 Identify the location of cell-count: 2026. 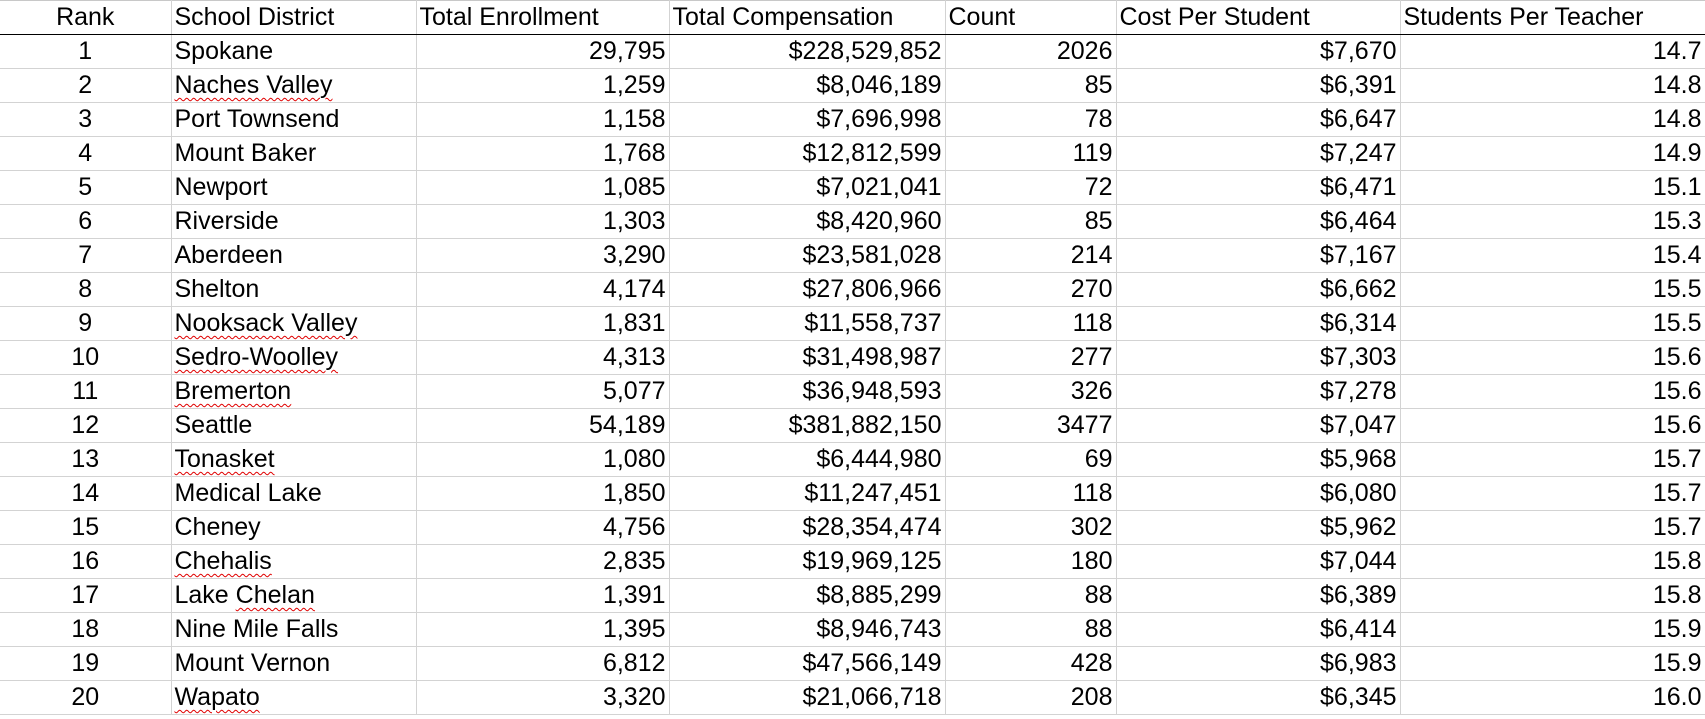
(1031, 51).